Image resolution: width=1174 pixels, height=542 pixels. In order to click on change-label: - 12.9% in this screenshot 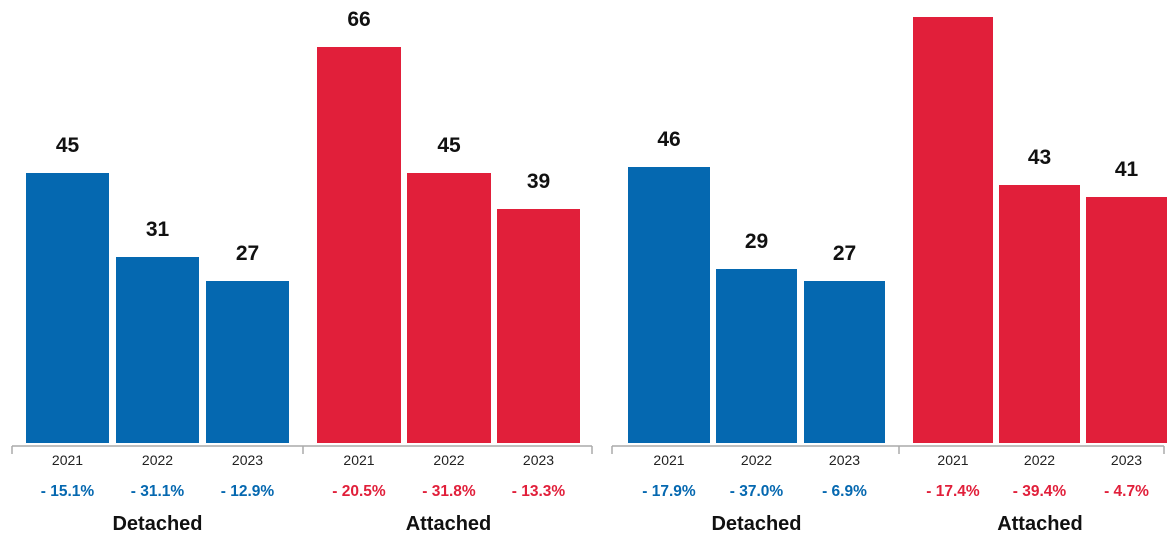, I will do `click(248, 491)`.